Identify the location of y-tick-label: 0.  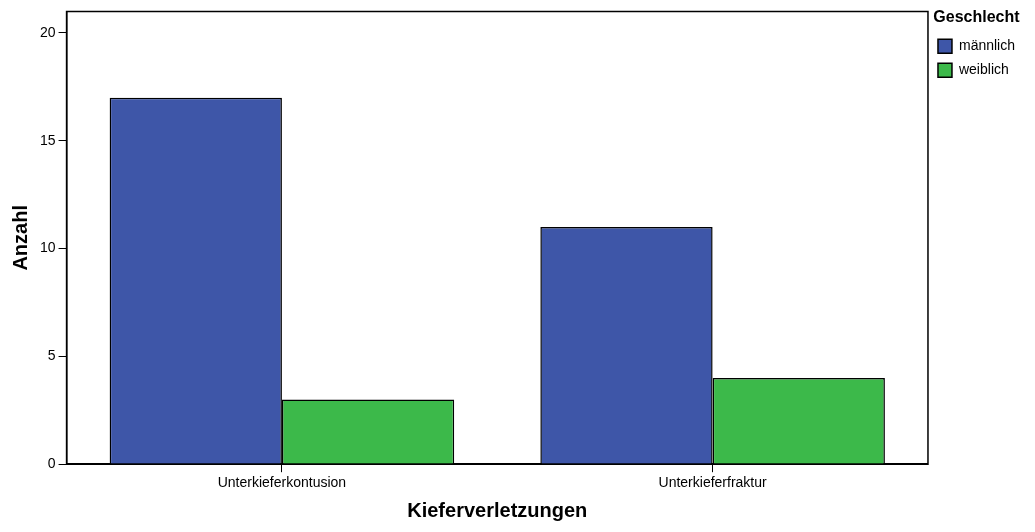
(51, 463).